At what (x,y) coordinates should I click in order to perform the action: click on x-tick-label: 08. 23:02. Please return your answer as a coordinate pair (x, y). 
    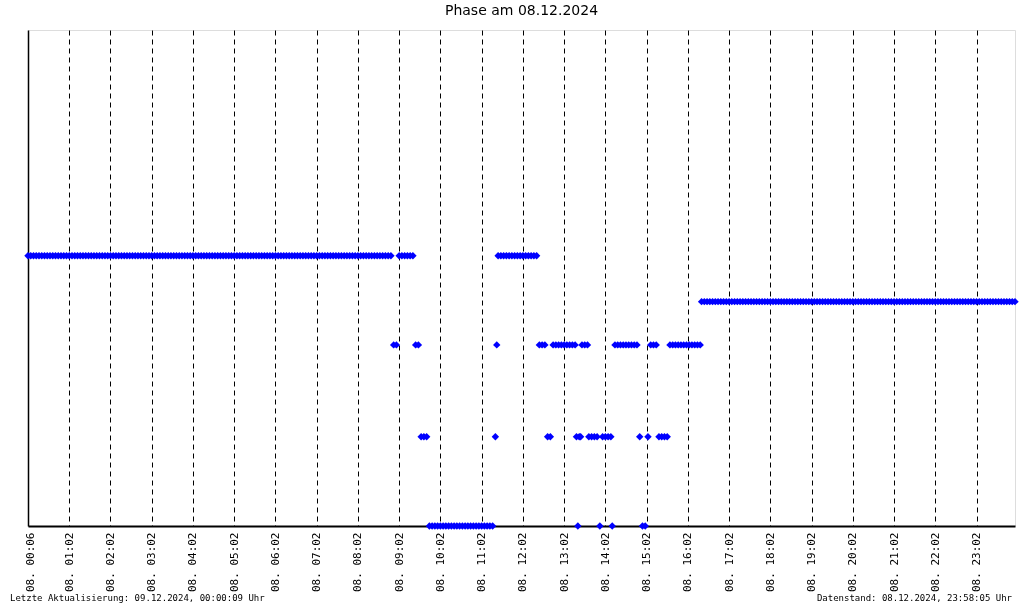
    Looking at the image, I should click on (977, 562).